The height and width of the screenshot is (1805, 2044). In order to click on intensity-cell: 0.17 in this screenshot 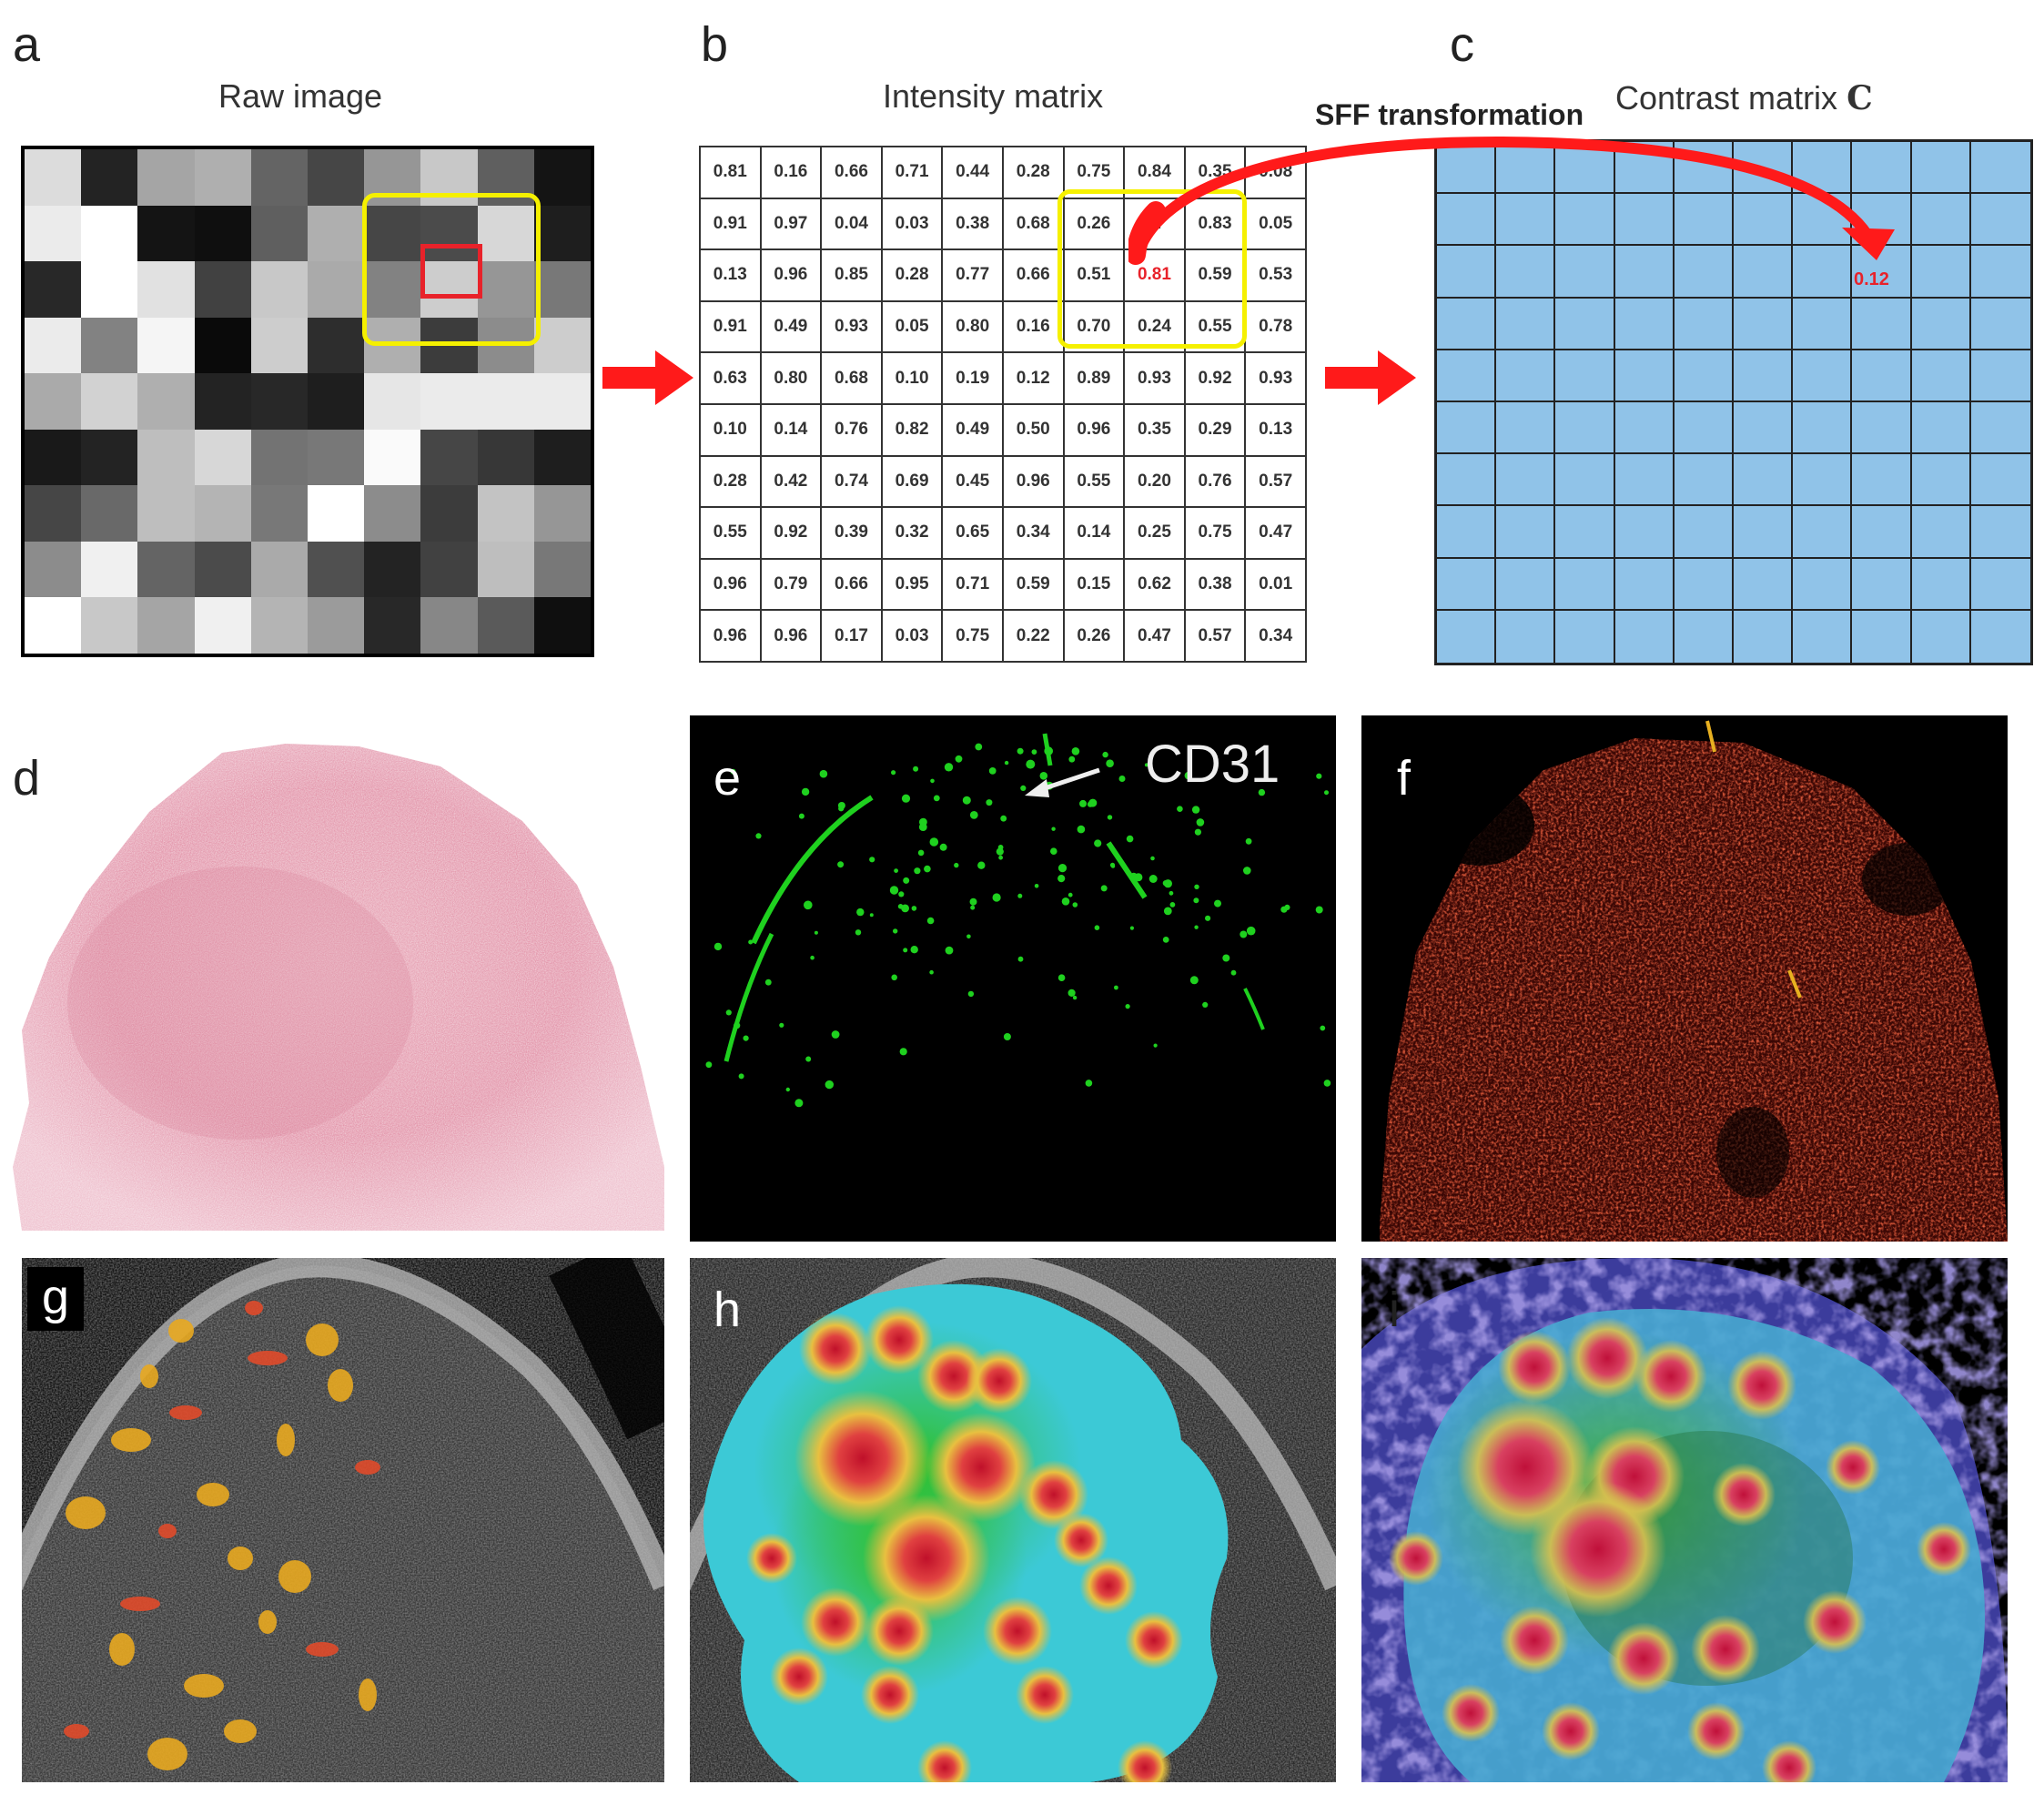, I will do `click(851, 636)`.